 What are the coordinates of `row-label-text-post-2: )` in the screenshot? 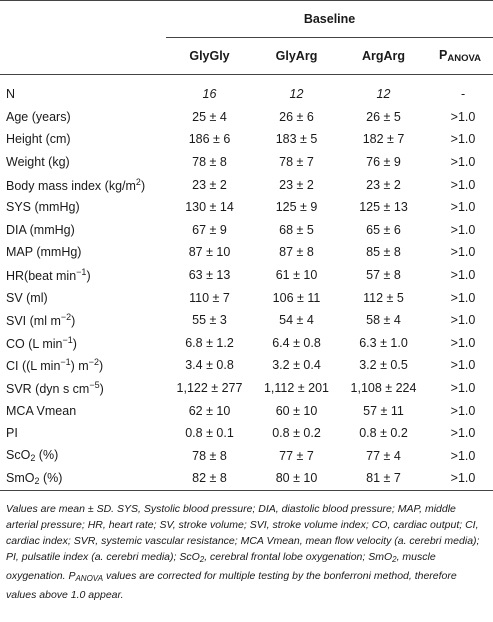 It's located at (101, 366).